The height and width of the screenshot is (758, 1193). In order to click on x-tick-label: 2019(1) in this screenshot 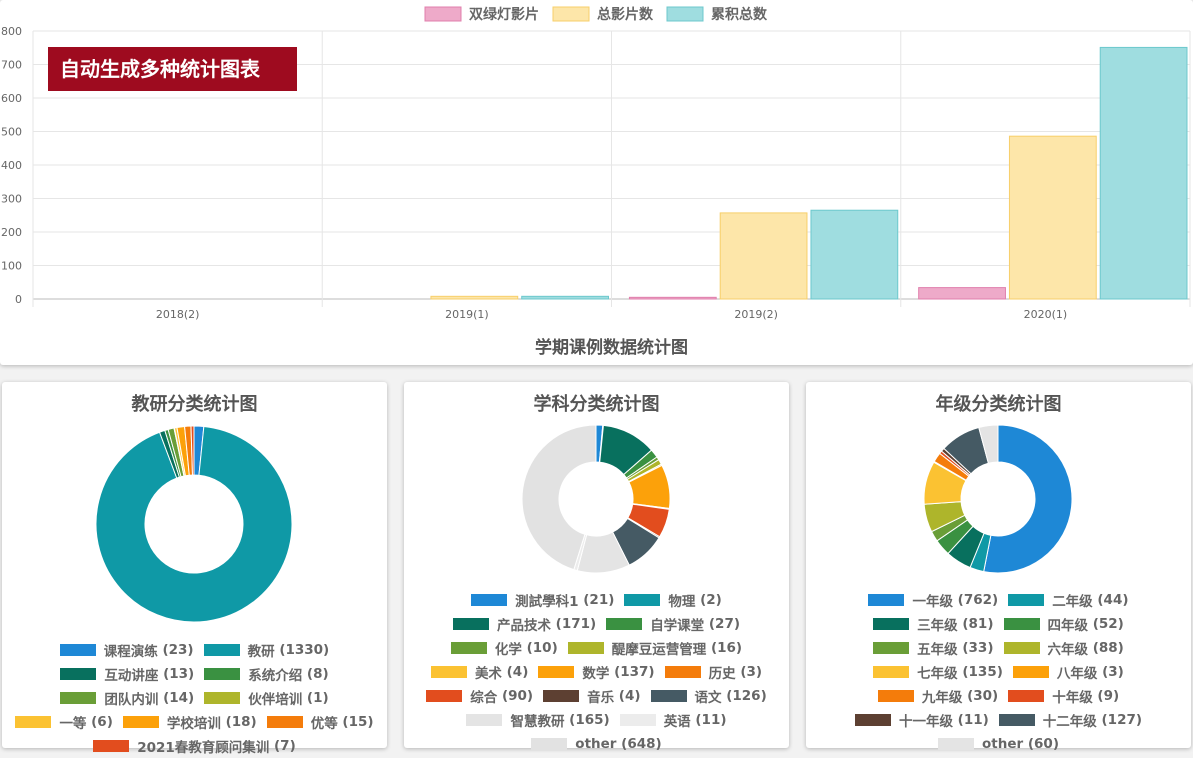, I will do `click(467, 314)`.